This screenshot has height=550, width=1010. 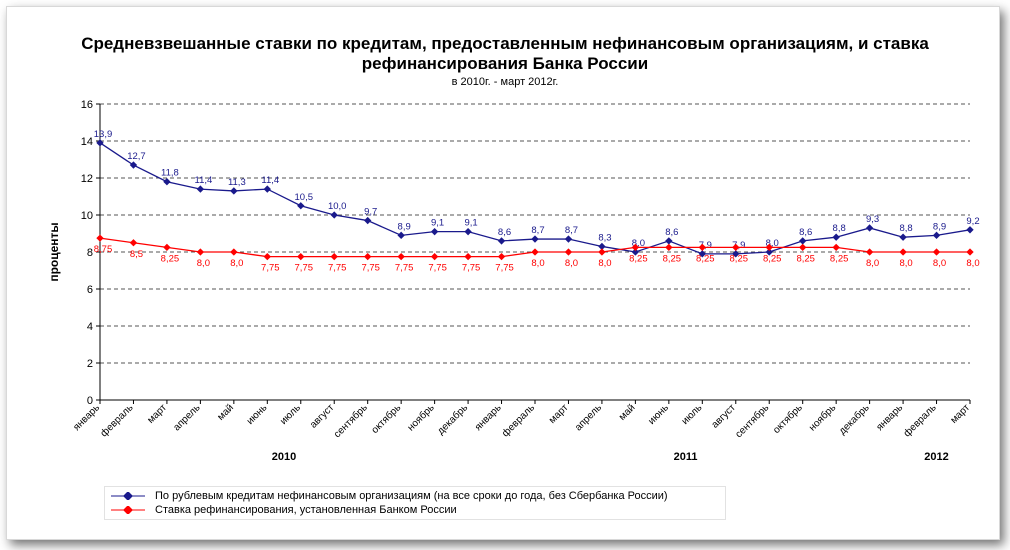 What do you see at coordinates (87, 179) in the screenshot?
I see `y-tick-label: 12` at bounding box center [87, 179].